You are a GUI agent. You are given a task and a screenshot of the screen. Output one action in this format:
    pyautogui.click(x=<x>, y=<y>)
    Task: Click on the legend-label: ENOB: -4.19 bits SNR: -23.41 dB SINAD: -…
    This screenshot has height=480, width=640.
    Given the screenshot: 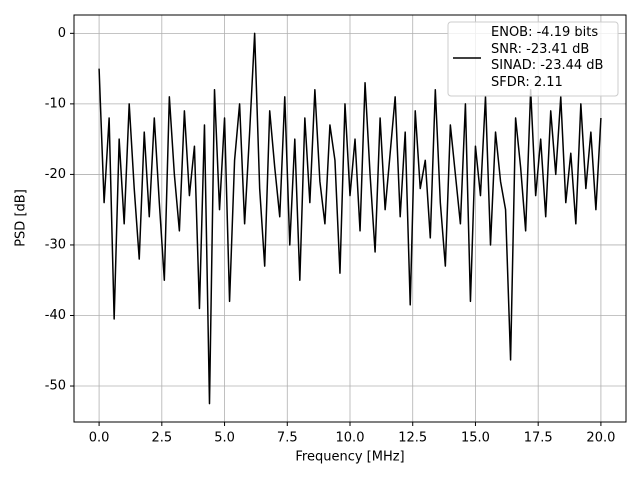 What is the action you would take?
    pyautogui.click(x=547, y=57)
    